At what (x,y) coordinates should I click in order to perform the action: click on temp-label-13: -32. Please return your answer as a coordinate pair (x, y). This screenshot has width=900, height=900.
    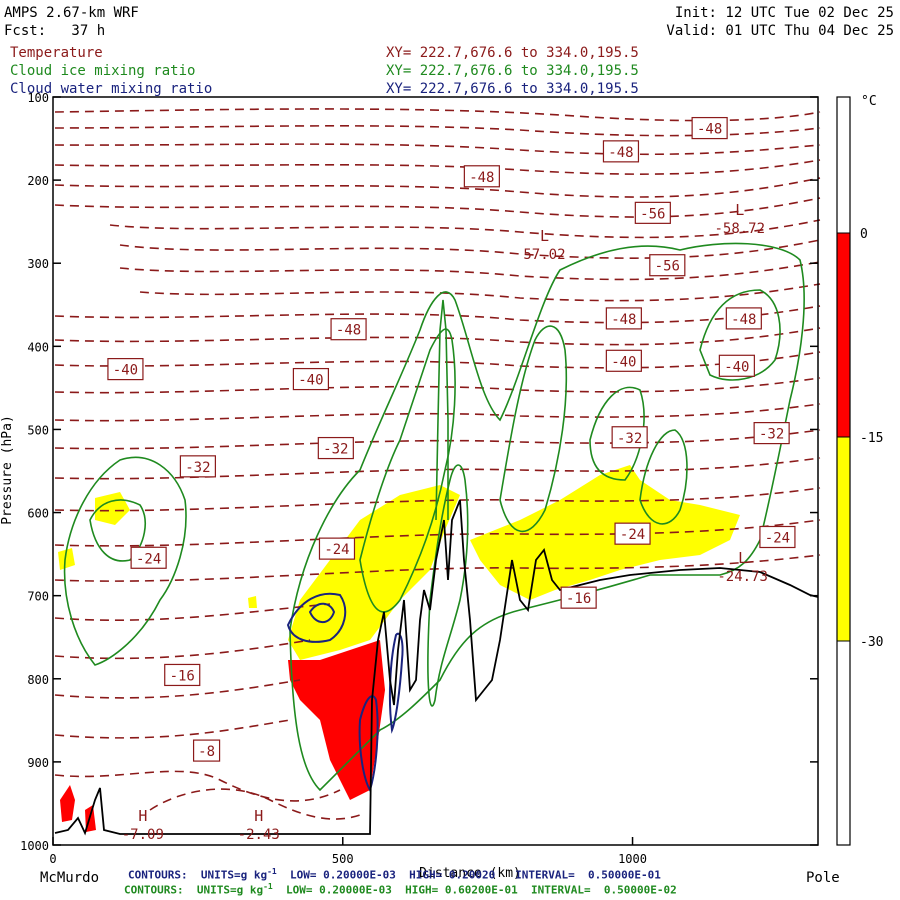
    Looking at the image, I should click on (197, 468).